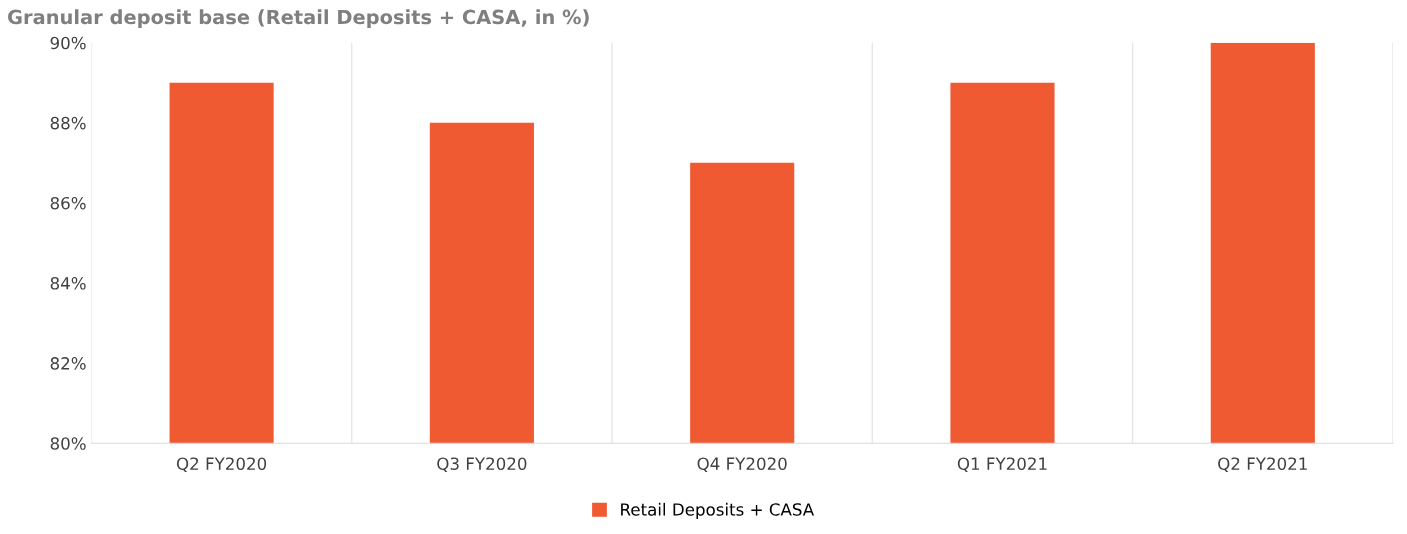 The width and height of the screenshot is (1407, 534). What do you see at coordinates (1262, 464) in the screenshot?
I see `x-tick-label: Q2 FY2021` at bounding box center [1262, 464].